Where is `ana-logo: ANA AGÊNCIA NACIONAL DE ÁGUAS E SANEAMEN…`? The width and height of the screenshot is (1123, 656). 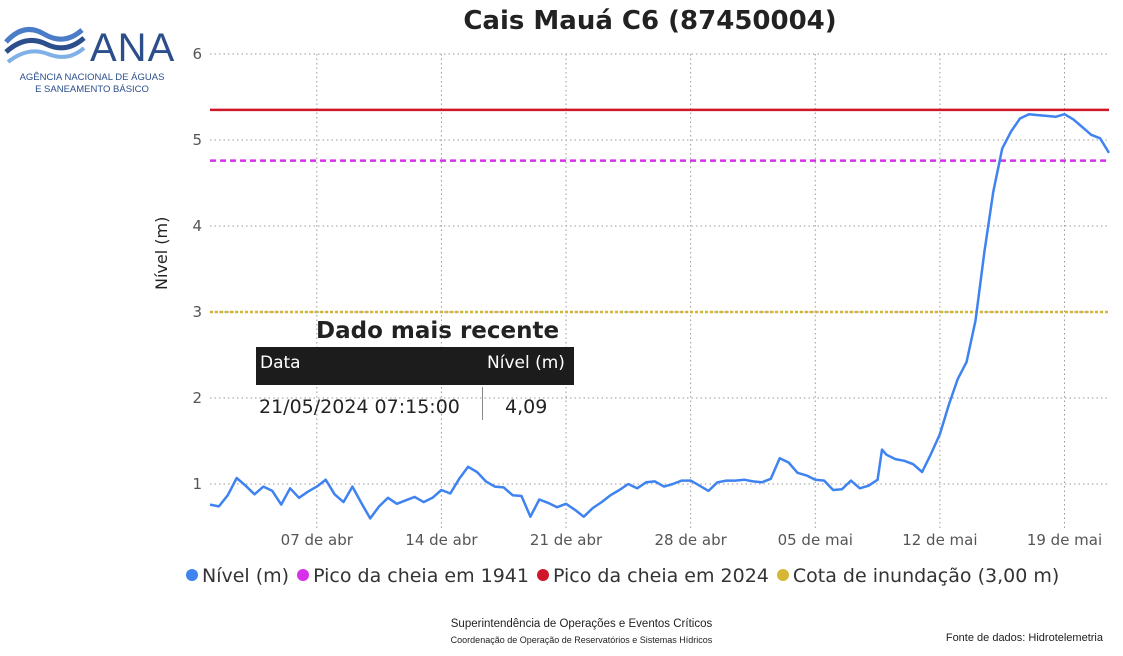 ana-logo: ANA AGÊNCIA NACIONAL DE ÁGUAS E SANEAMEN… is located at coordinates (94, 57).